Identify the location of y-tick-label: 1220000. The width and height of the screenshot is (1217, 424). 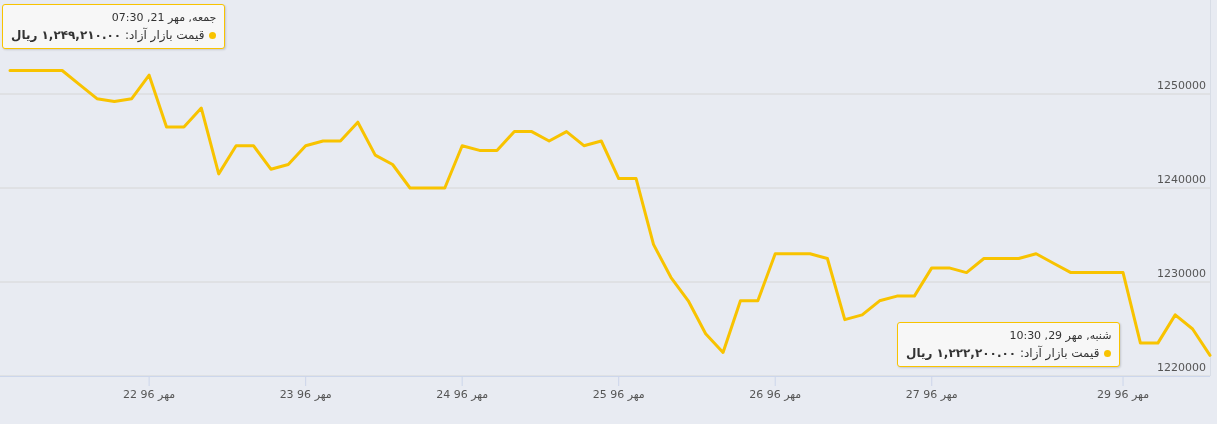
(1181, 367).